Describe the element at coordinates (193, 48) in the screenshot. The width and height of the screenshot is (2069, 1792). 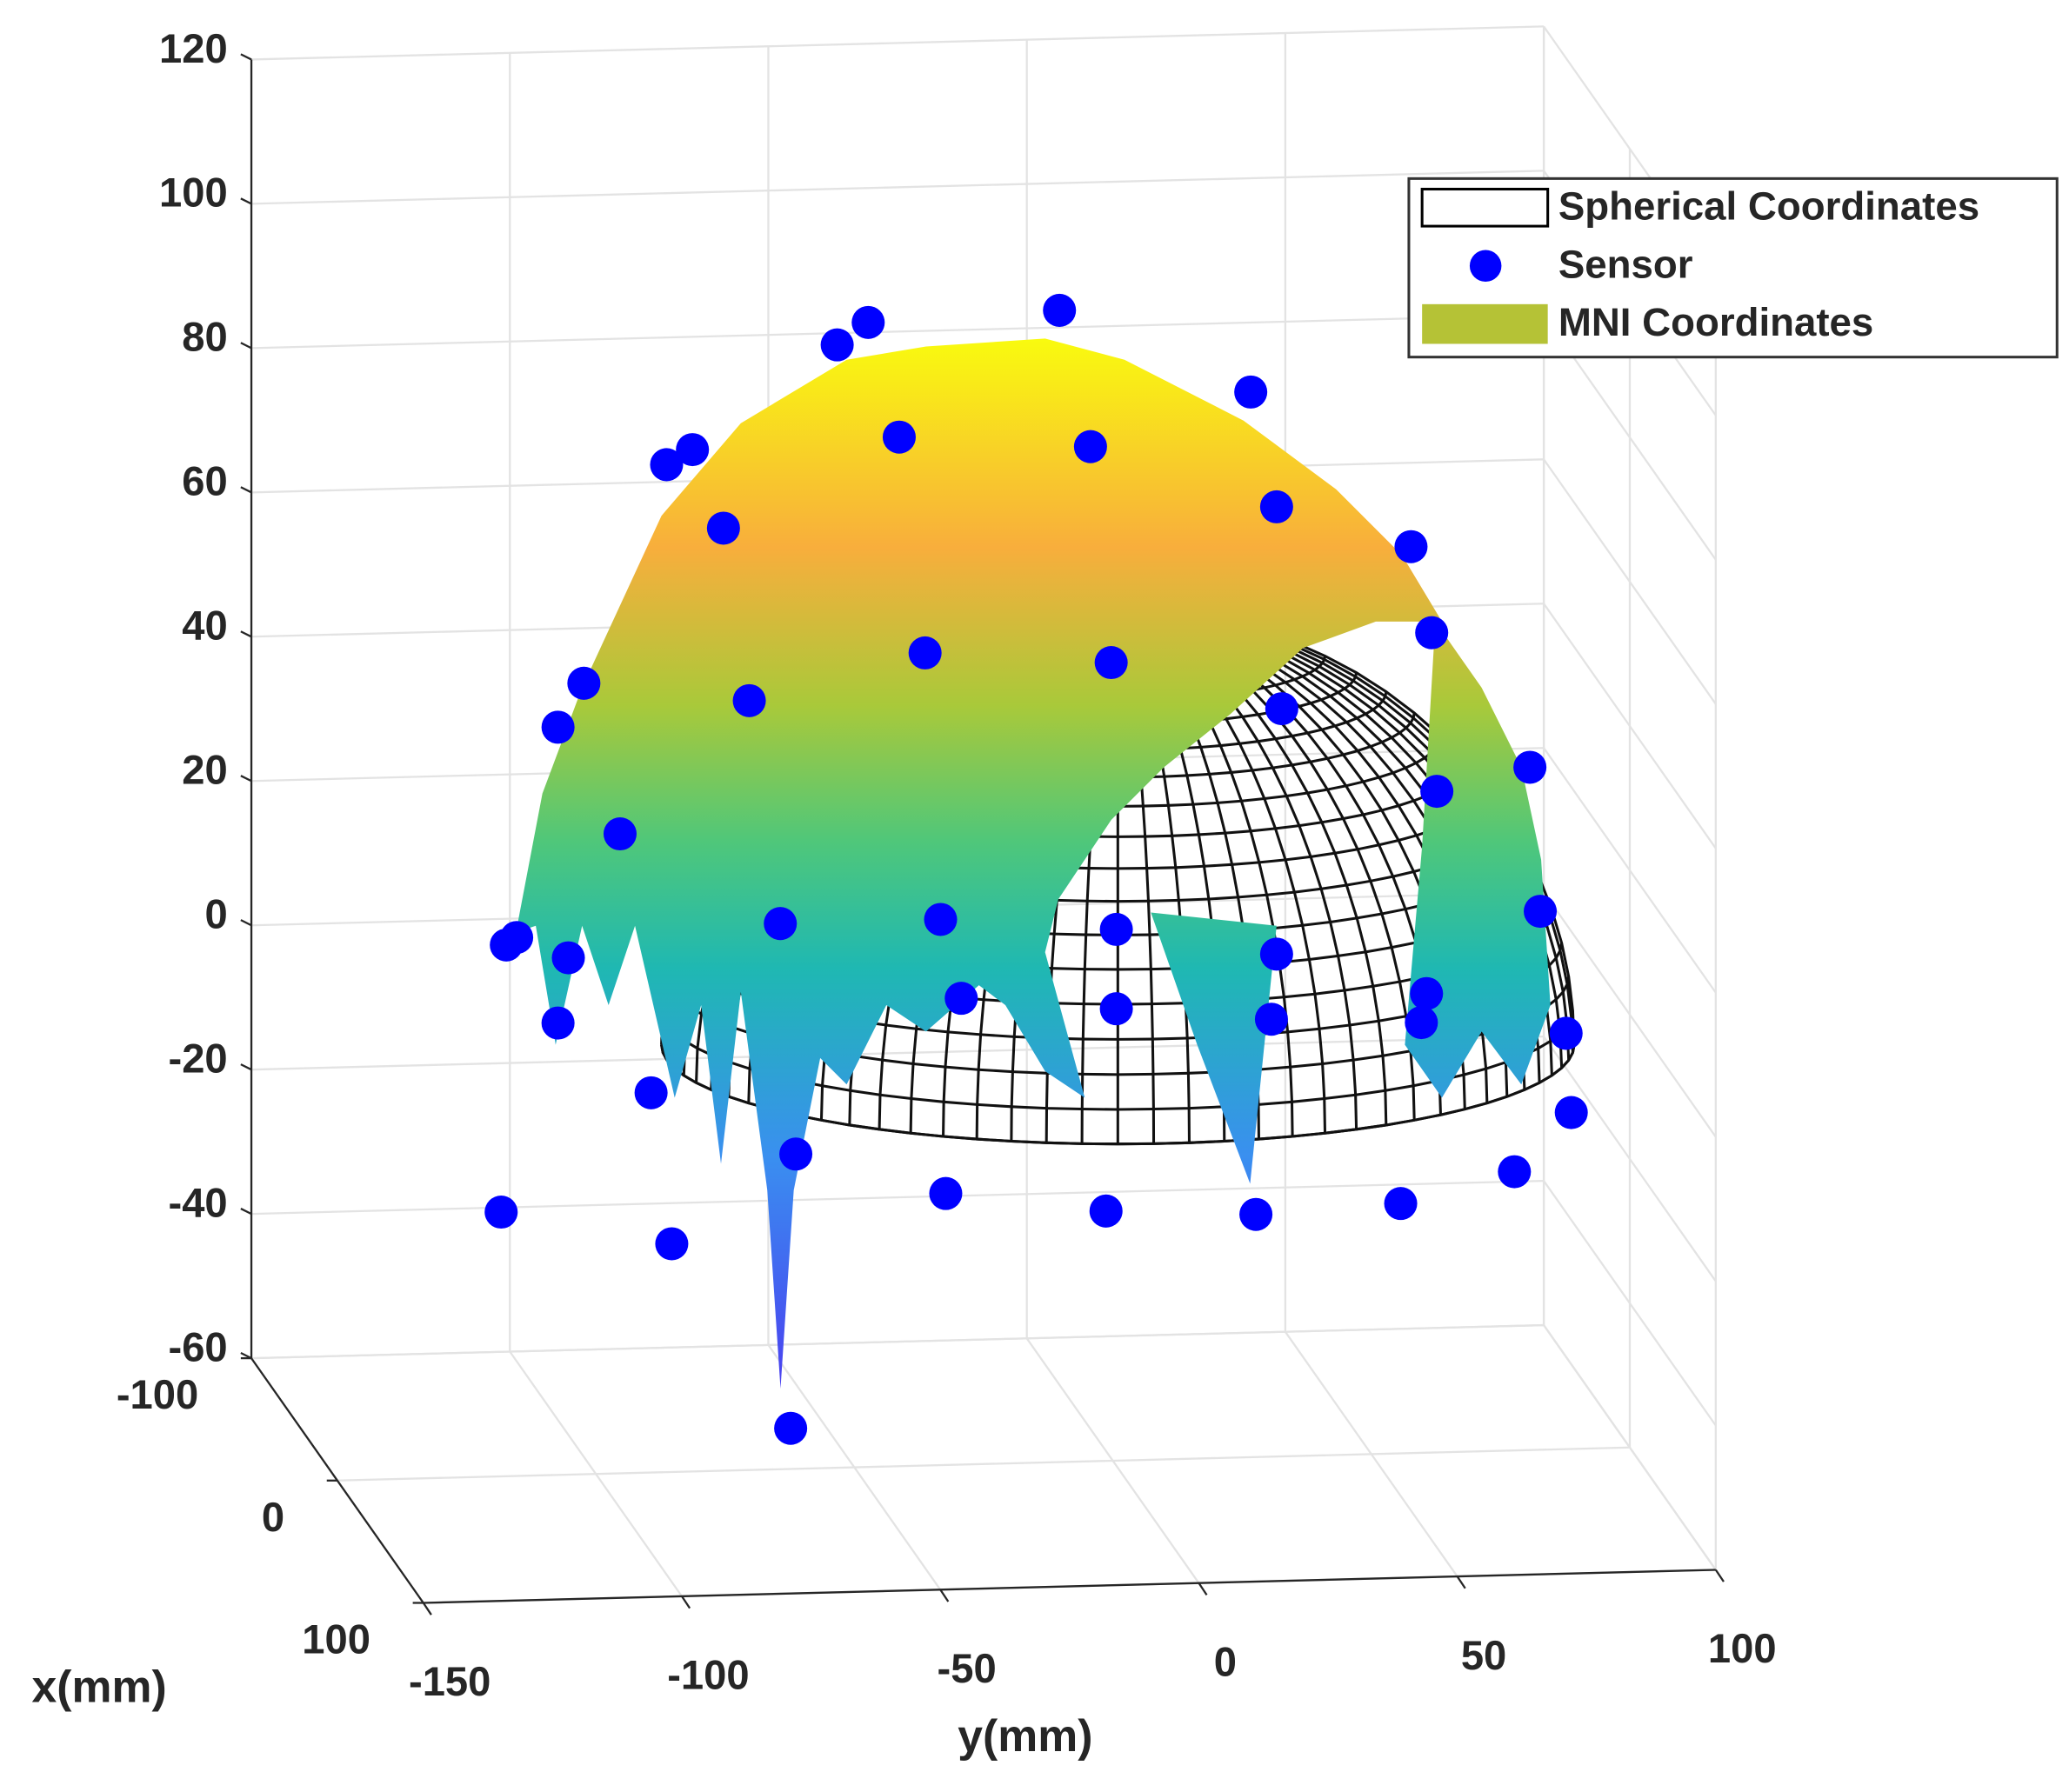
I see `z-tick-label: 120` at that location.